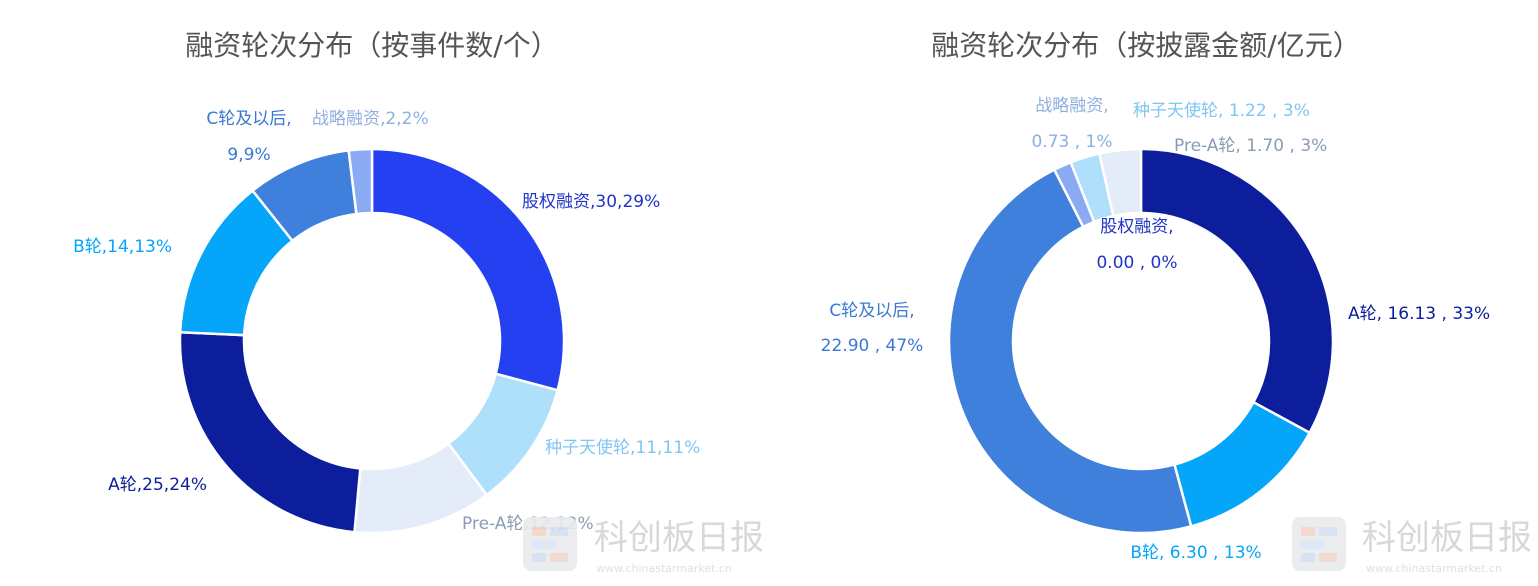 This screenshot has height=586, width=1538. I want to click on data-label: 种子天使轮,11,11%, so click(622, 447).